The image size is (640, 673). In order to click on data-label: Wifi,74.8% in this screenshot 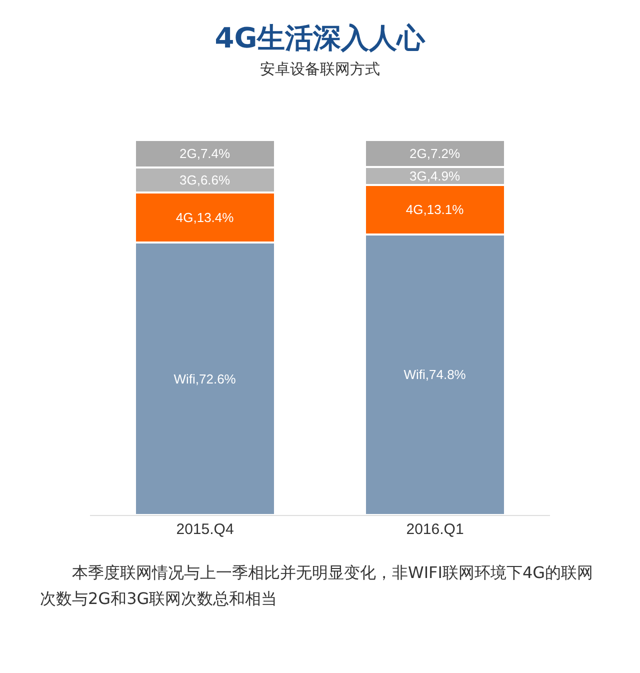, I will do `click(435, 374)`.